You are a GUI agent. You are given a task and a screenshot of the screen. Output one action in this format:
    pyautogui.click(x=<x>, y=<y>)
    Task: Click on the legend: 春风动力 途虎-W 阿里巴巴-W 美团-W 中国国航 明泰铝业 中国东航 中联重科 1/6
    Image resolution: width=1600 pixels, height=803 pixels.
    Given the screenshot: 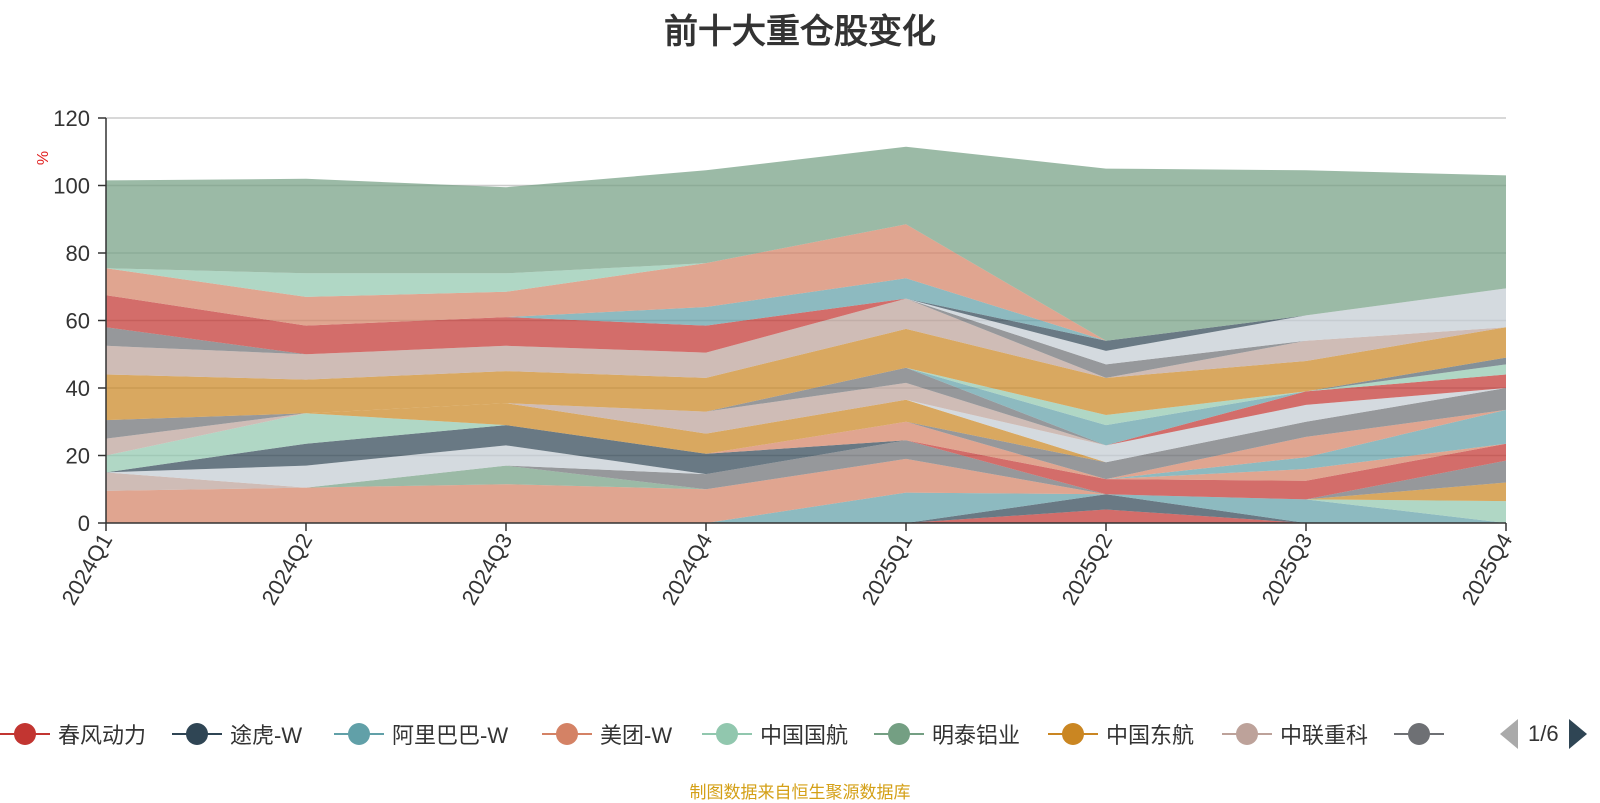 What is the action you would take?
    pyautogui.click(x=800, y=734)
    